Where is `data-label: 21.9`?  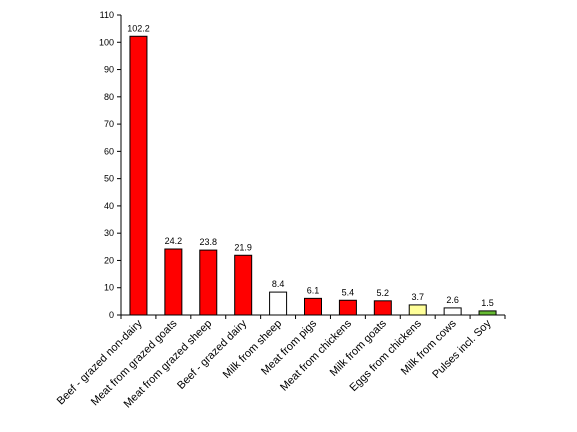 data-label: 21.9 is located at coordinates (243, 247).